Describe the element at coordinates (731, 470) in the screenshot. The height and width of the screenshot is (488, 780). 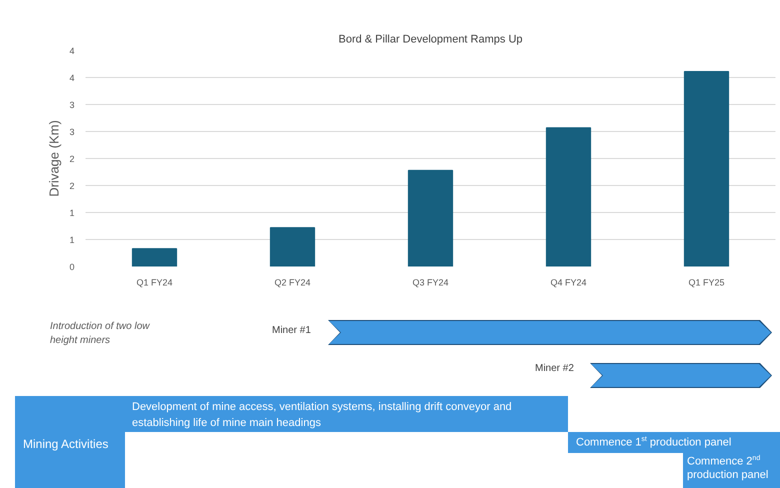
I see `text: Commence 2$^{nd}$ production panel` at that location.